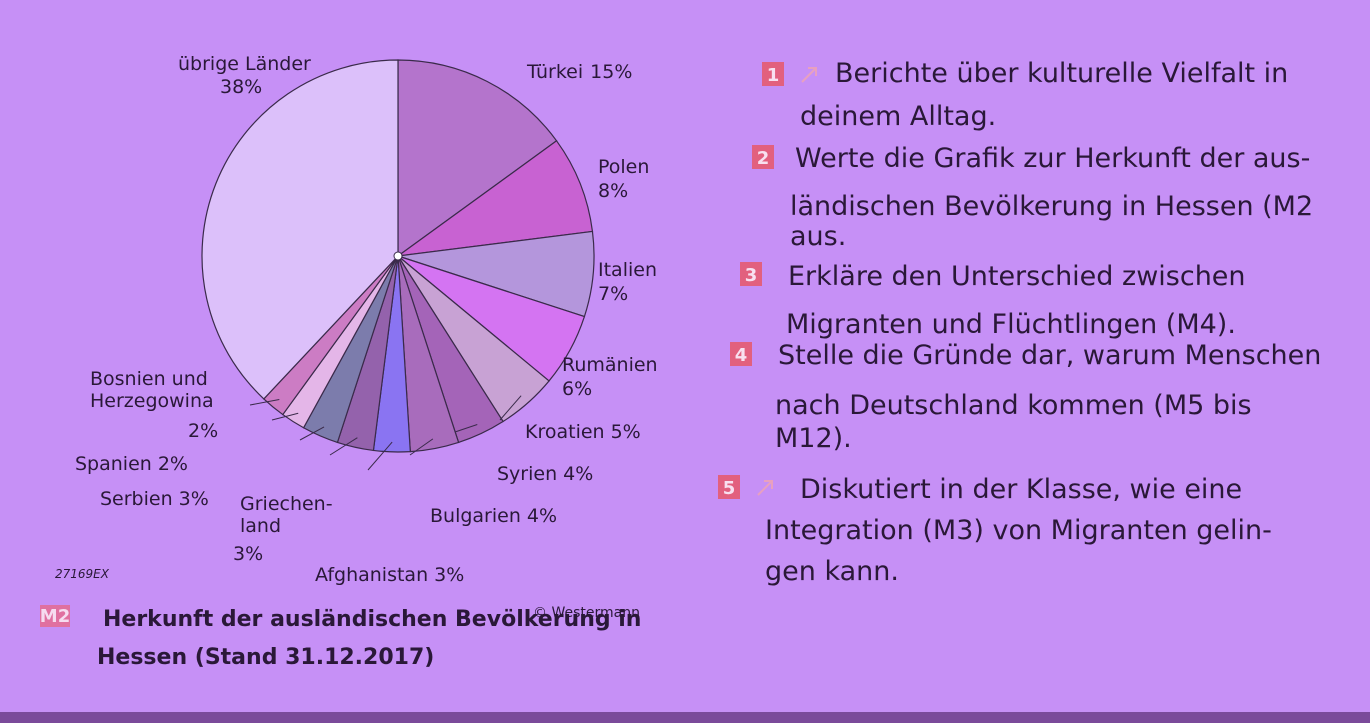 This screenshot has width=1370, height=723. What do you see at coordinates (818, 236) in the screenshot?
I see `task-line: aus.` at bounding box center [818, 236].